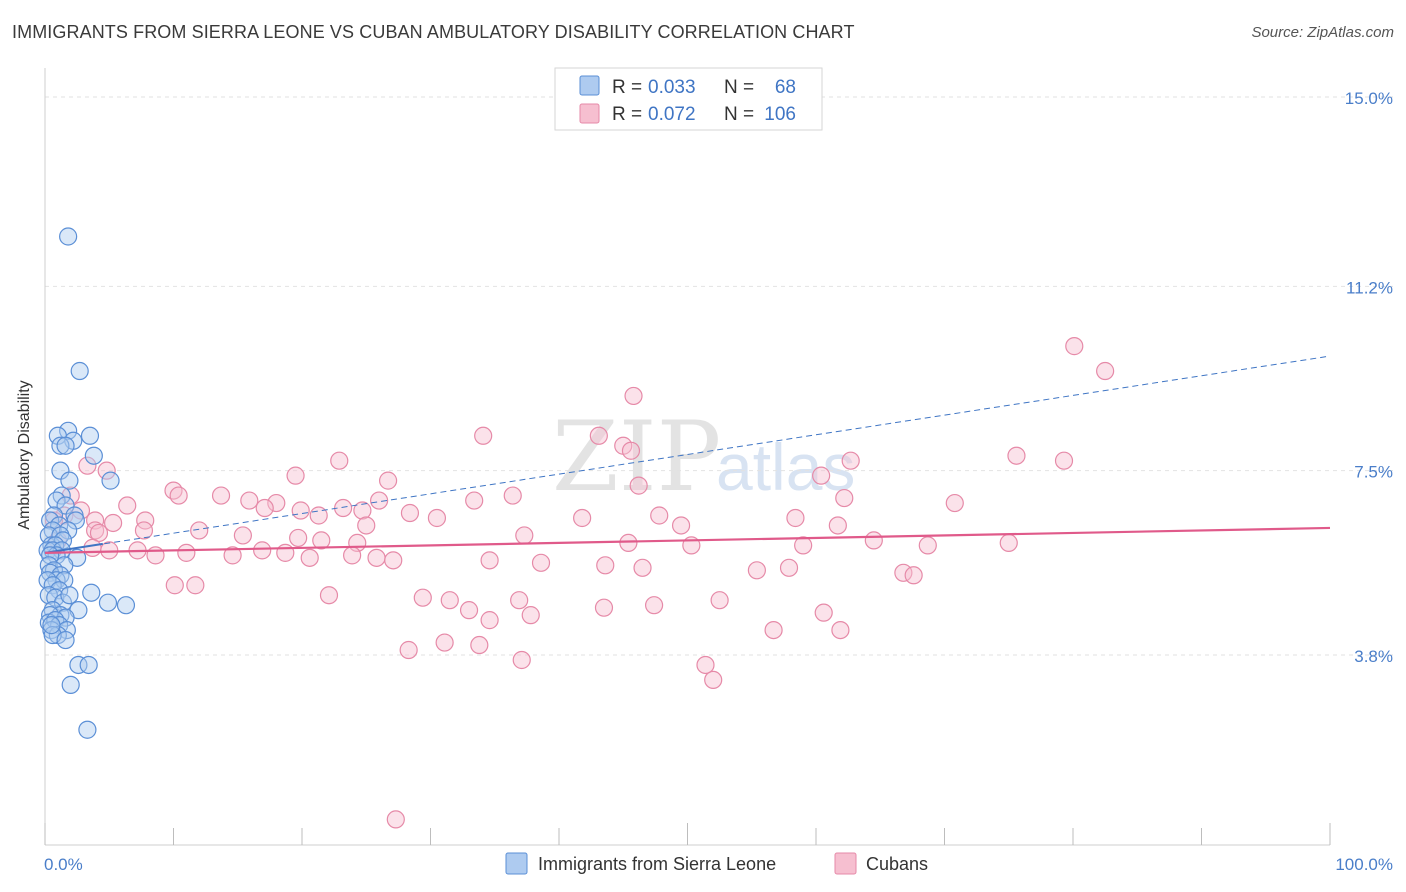 Image resolution: width=1406 pixels, height=892 pixels. I want to click on bottom-legend-swatch-pink, so click(845, 863).